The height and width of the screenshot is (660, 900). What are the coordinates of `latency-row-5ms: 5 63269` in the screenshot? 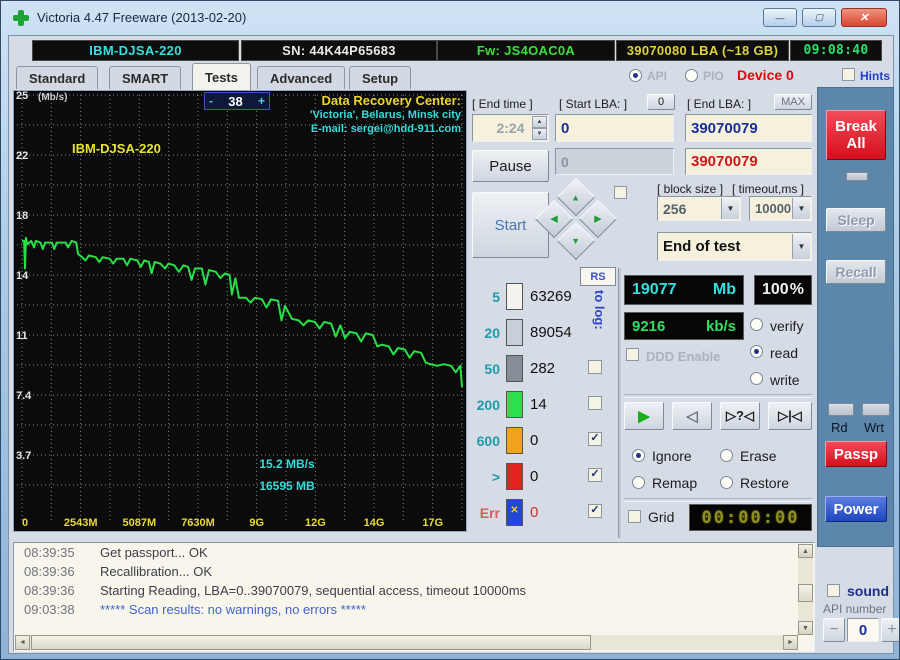 It's located at (542, 297).